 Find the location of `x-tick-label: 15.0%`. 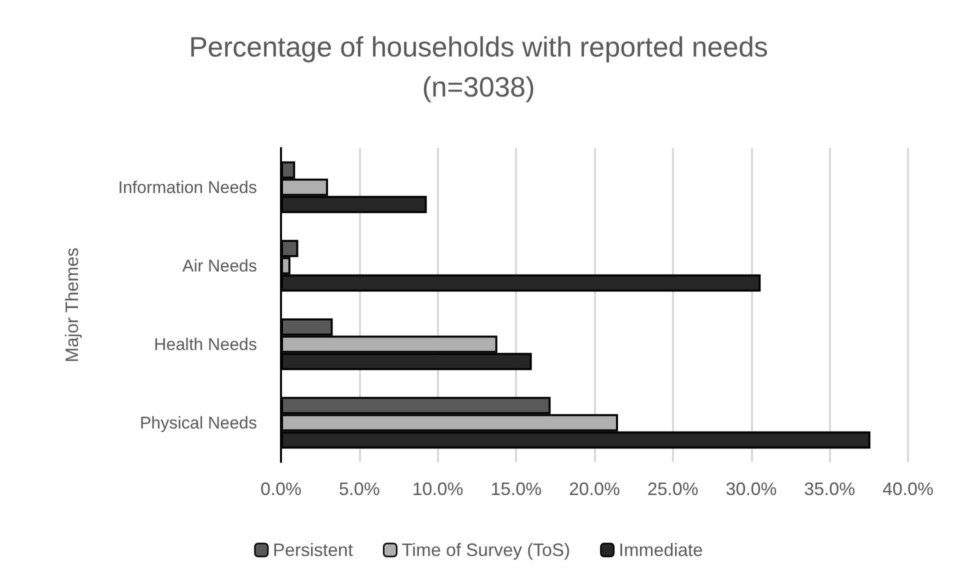

x-tick-label: 15.0% is located at coordinates (516, 489).